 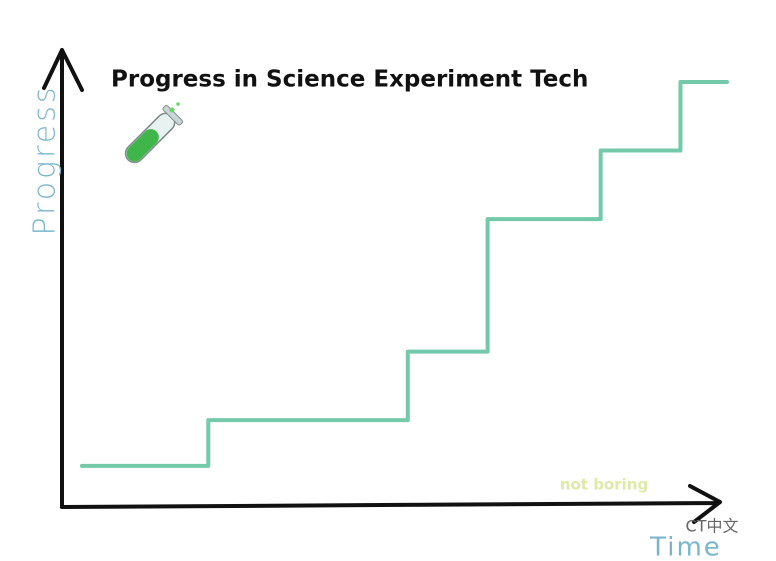 What do you see at coordinates (349, 80) in the screenshot?
I see `chart-title: Progress in Science Experiment Tech` at bounding box center [349, 80].